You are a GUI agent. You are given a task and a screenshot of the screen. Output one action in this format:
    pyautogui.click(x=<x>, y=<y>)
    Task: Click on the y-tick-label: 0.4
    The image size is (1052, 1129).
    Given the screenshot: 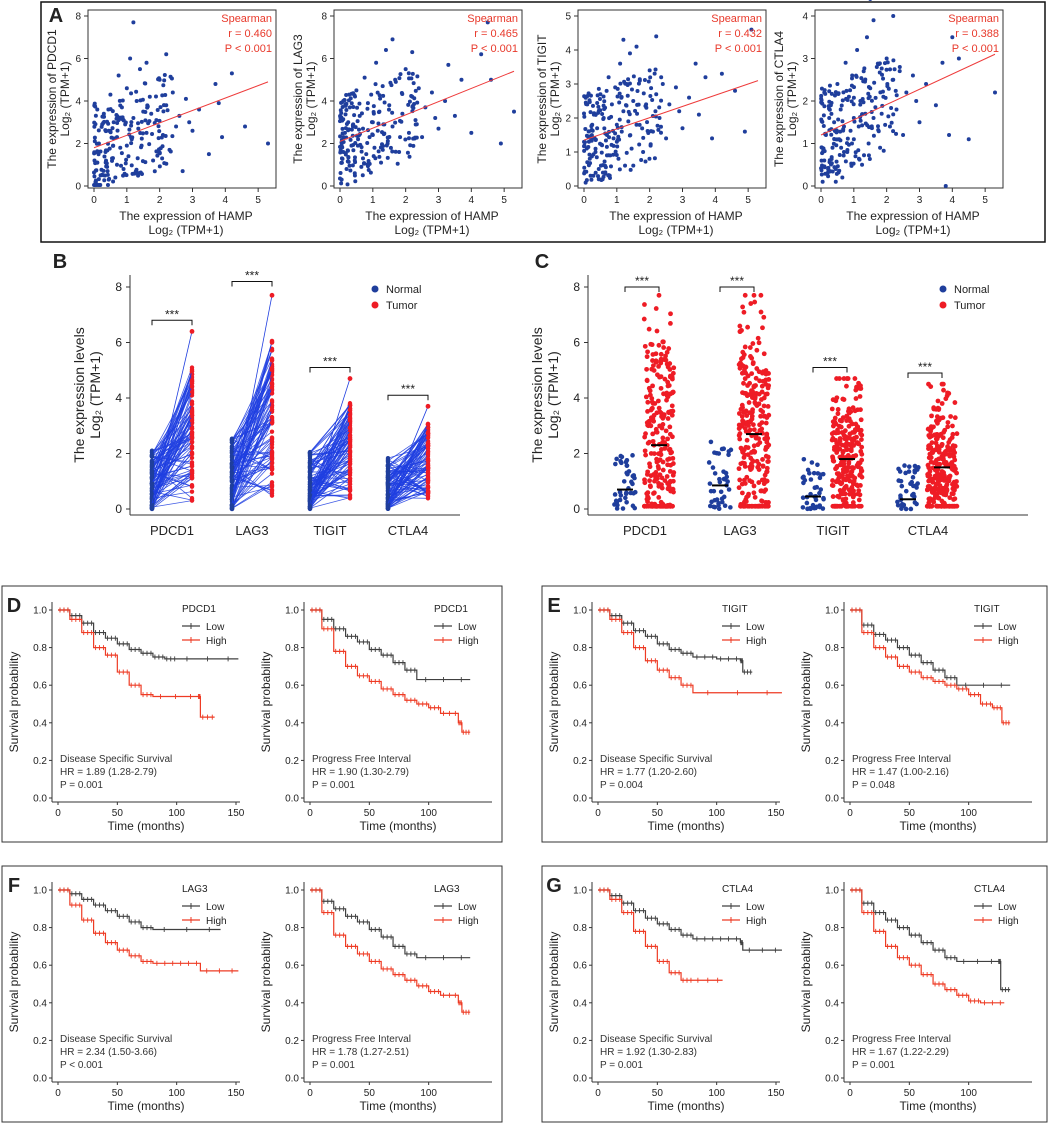 What is the action you would take?
    pyautogui.click(x=292, y=1003)
    